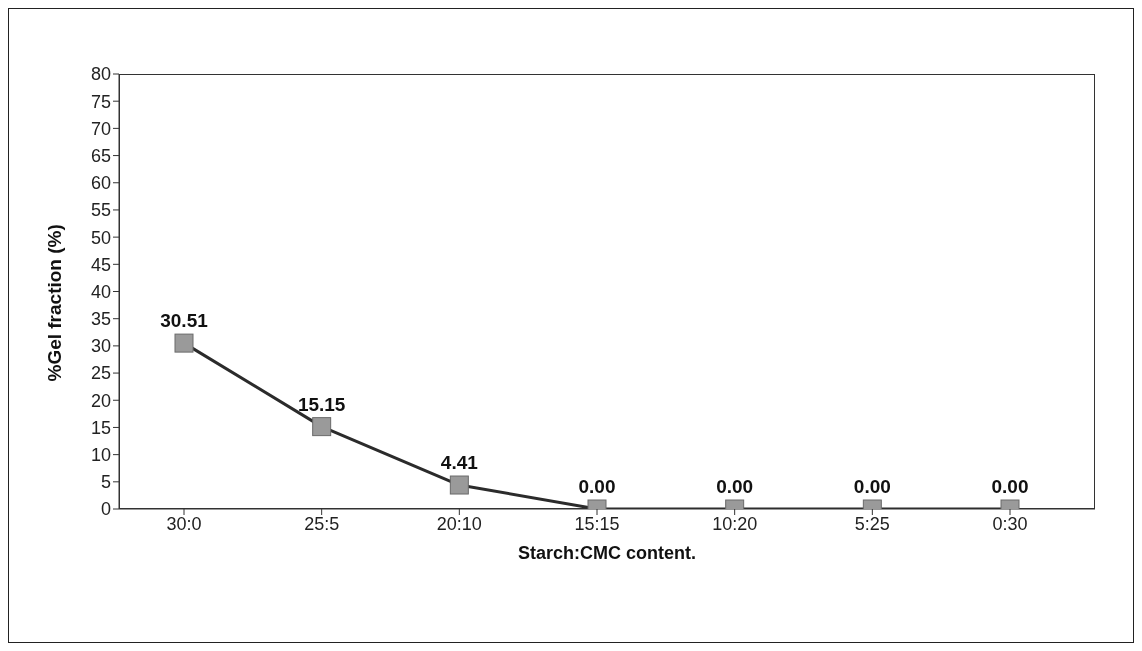 The height and width of the screenshot is (651, 1142). I want to click on x-tick-label: 15:15, so click(597, 523).